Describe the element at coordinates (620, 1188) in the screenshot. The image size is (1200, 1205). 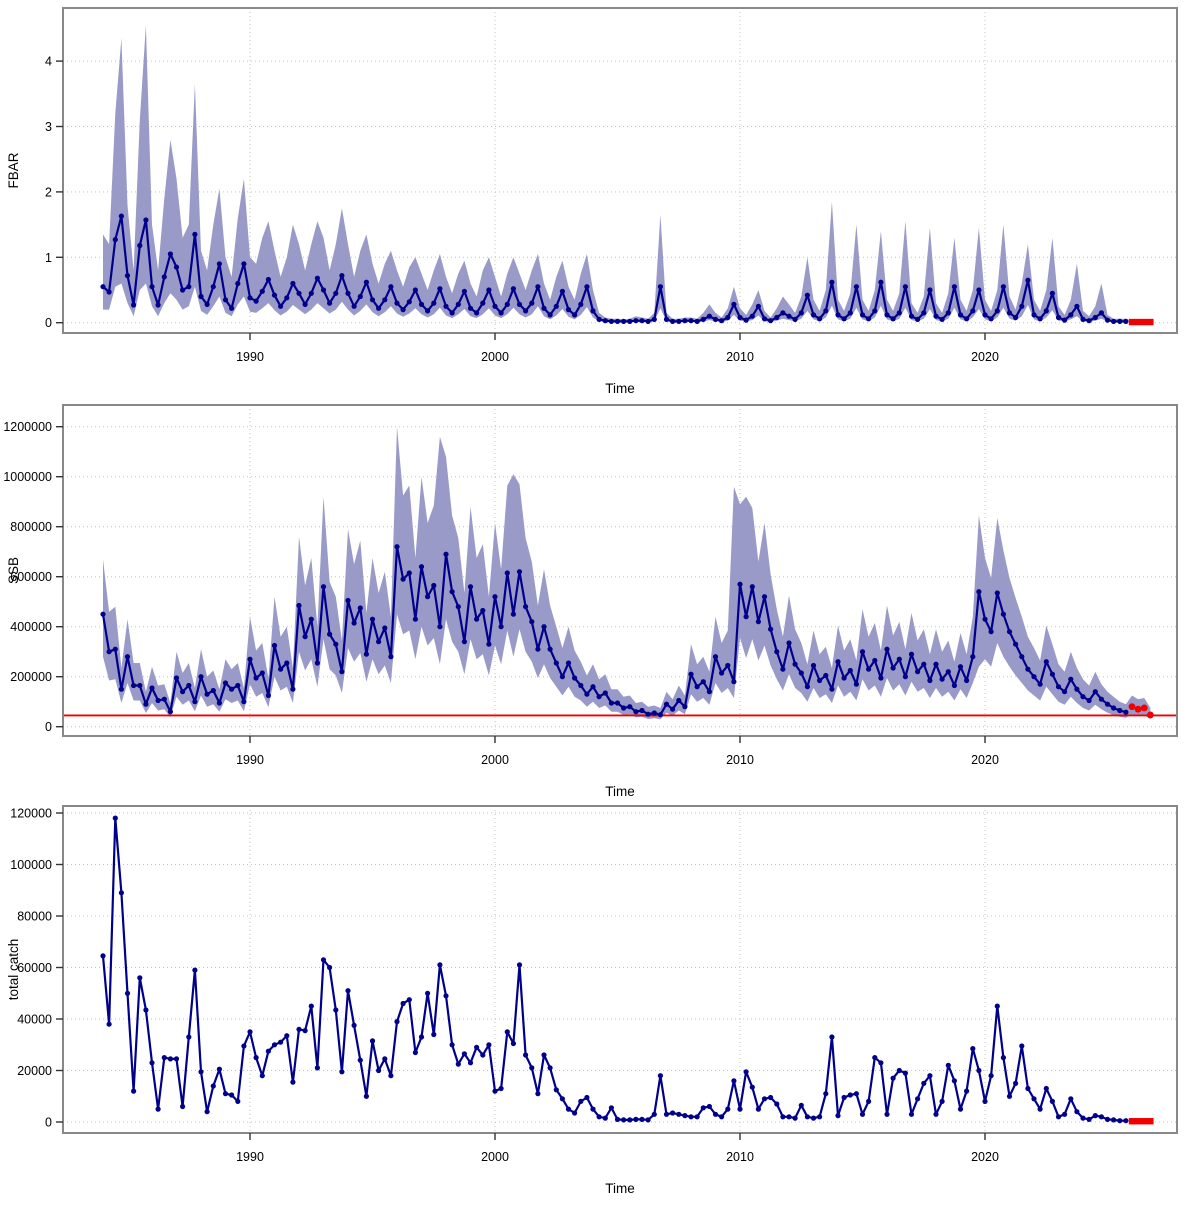
I see `total-catch-x-axis-title: Time` at that location.